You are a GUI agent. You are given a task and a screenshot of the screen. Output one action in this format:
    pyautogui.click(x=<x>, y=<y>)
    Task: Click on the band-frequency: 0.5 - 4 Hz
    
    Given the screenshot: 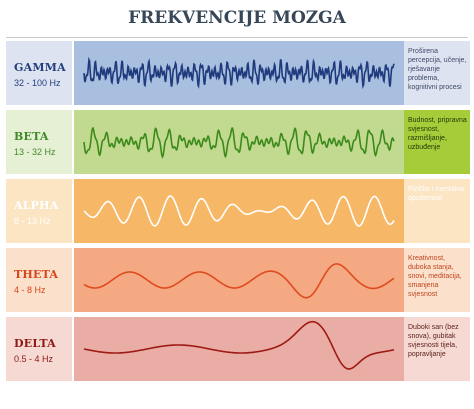 What is the action you would take?
    pyautogui.click(x=34, y=359)
    